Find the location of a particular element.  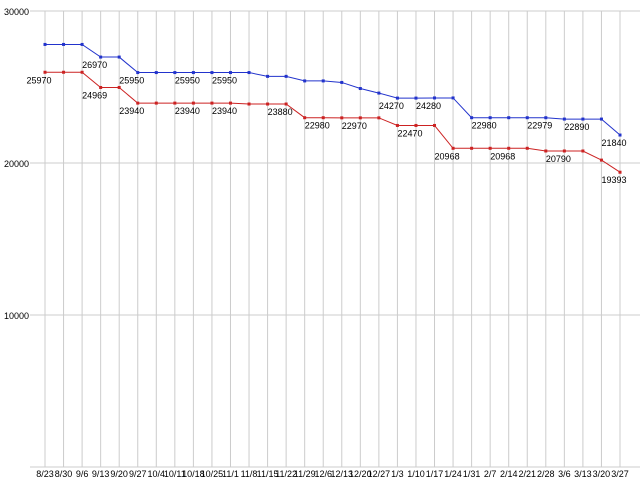

x-tick-label: 10/25 is located at coordinates (212, 474).